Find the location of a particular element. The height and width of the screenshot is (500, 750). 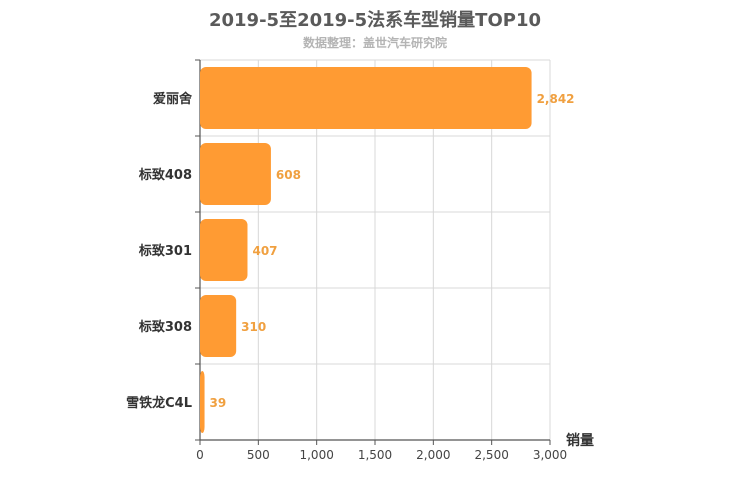

category-label: 标致308 is located at coordinates (165, 327).